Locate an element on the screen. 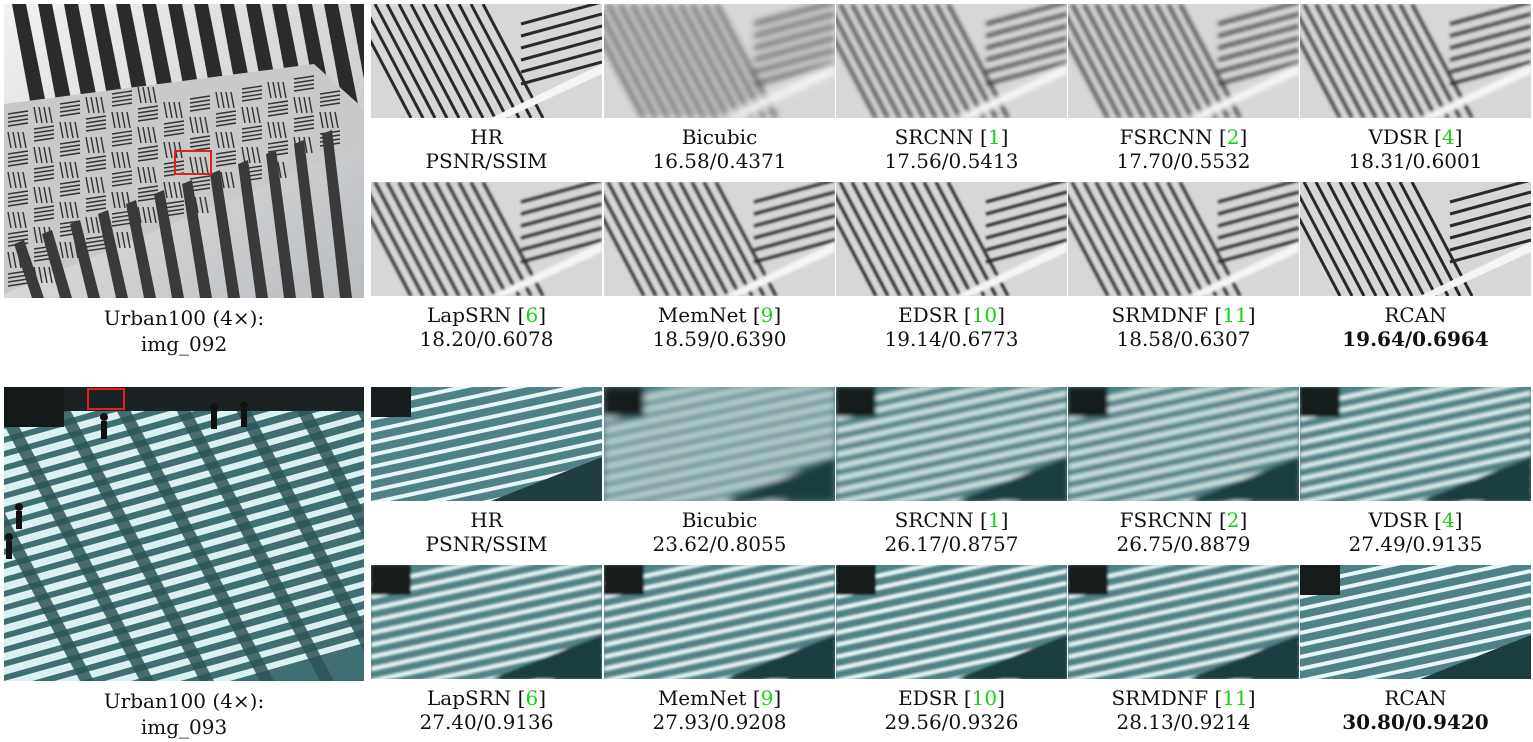  method-caption: EDSR [10] 19.14/0.6773 is located at coordinates (951, 327).